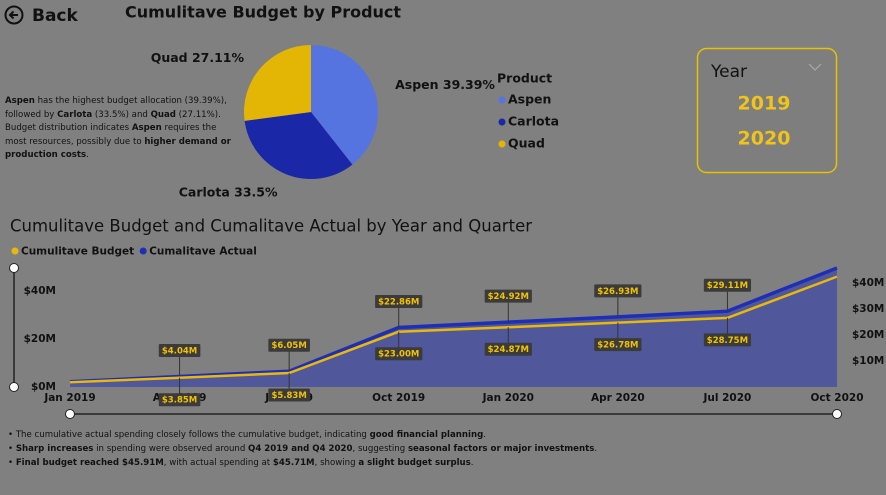 Image resolution: width=886 pixels, height=495 pixels. I want to click on text-run: a slight budget surplus, so click(414, 463).